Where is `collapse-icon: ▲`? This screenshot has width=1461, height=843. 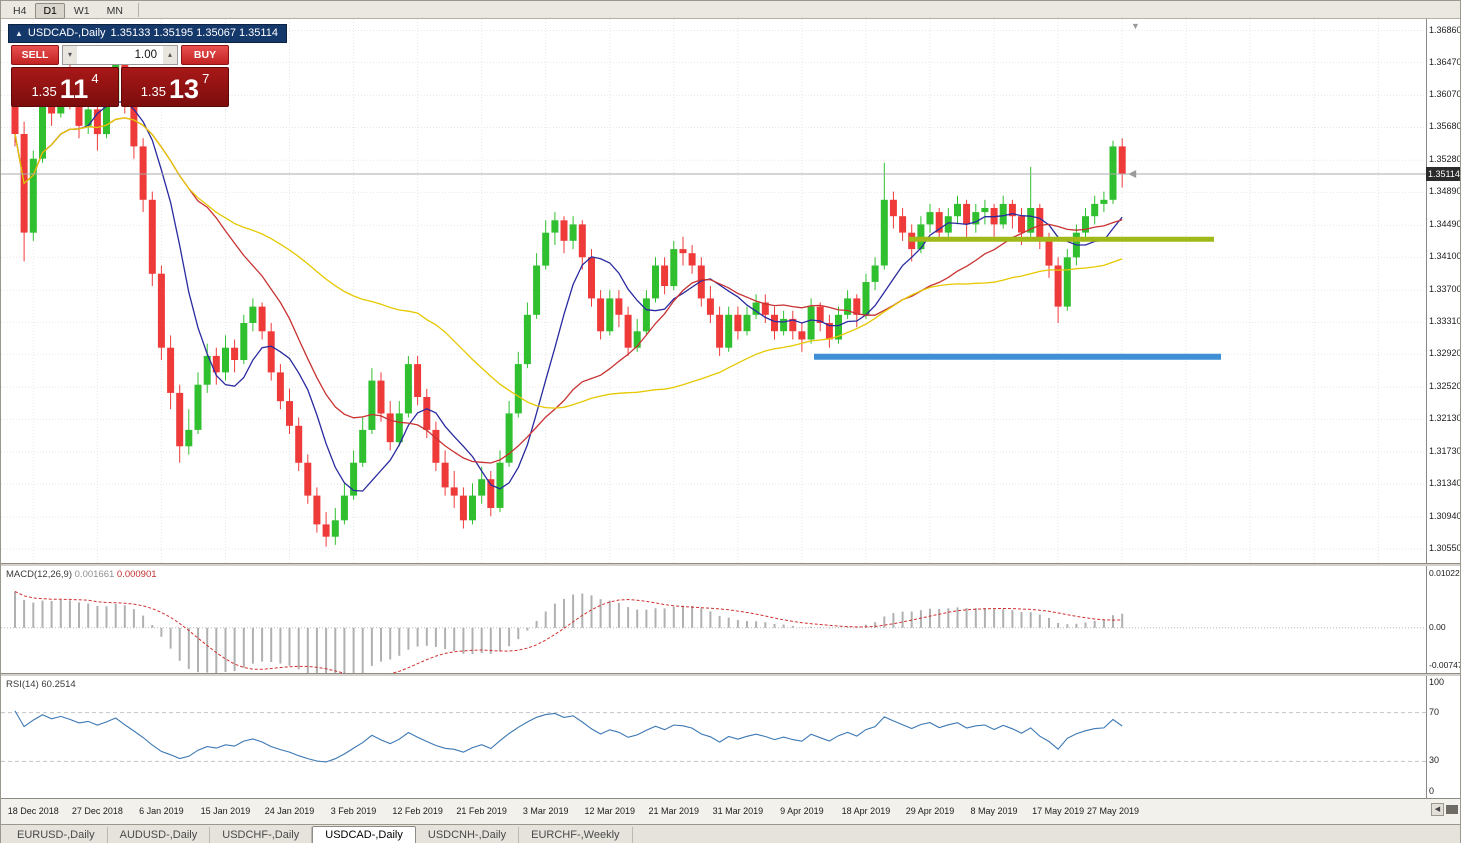 collapse-icon: ▲ is located at coordinates (19, 33).